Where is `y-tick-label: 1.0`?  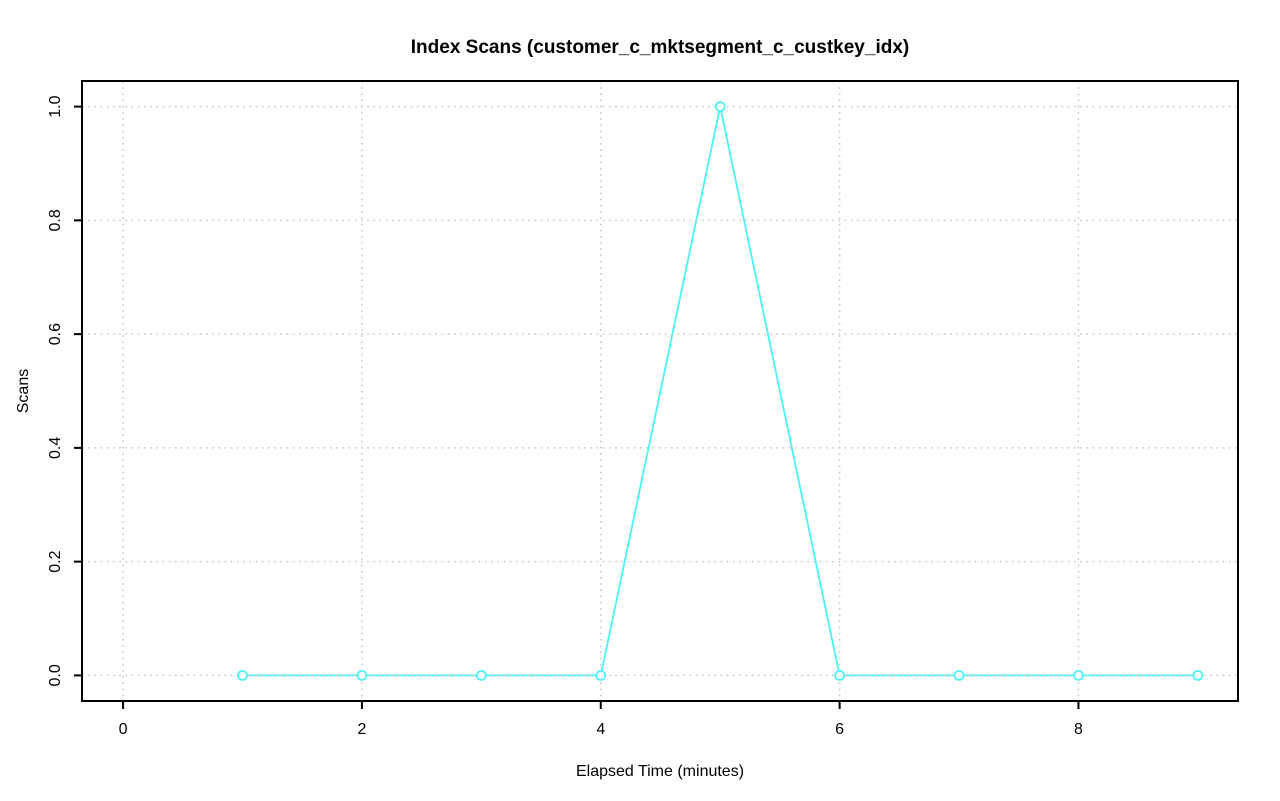
y-tick-label: 1.0 is located at coordinates (55, 106).